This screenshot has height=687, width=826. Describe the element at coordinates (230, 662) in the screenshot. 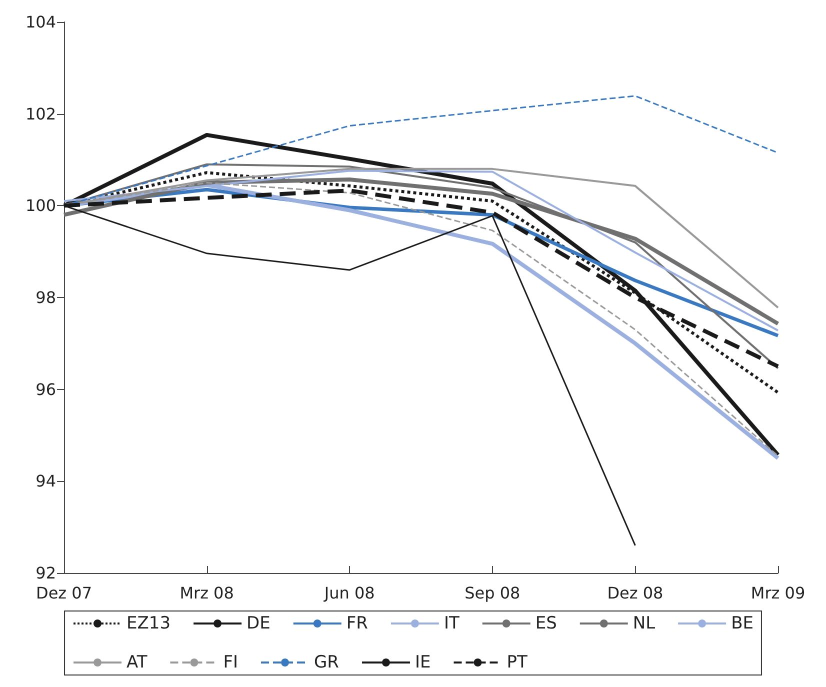

I see `legend-label: FI` at that location.